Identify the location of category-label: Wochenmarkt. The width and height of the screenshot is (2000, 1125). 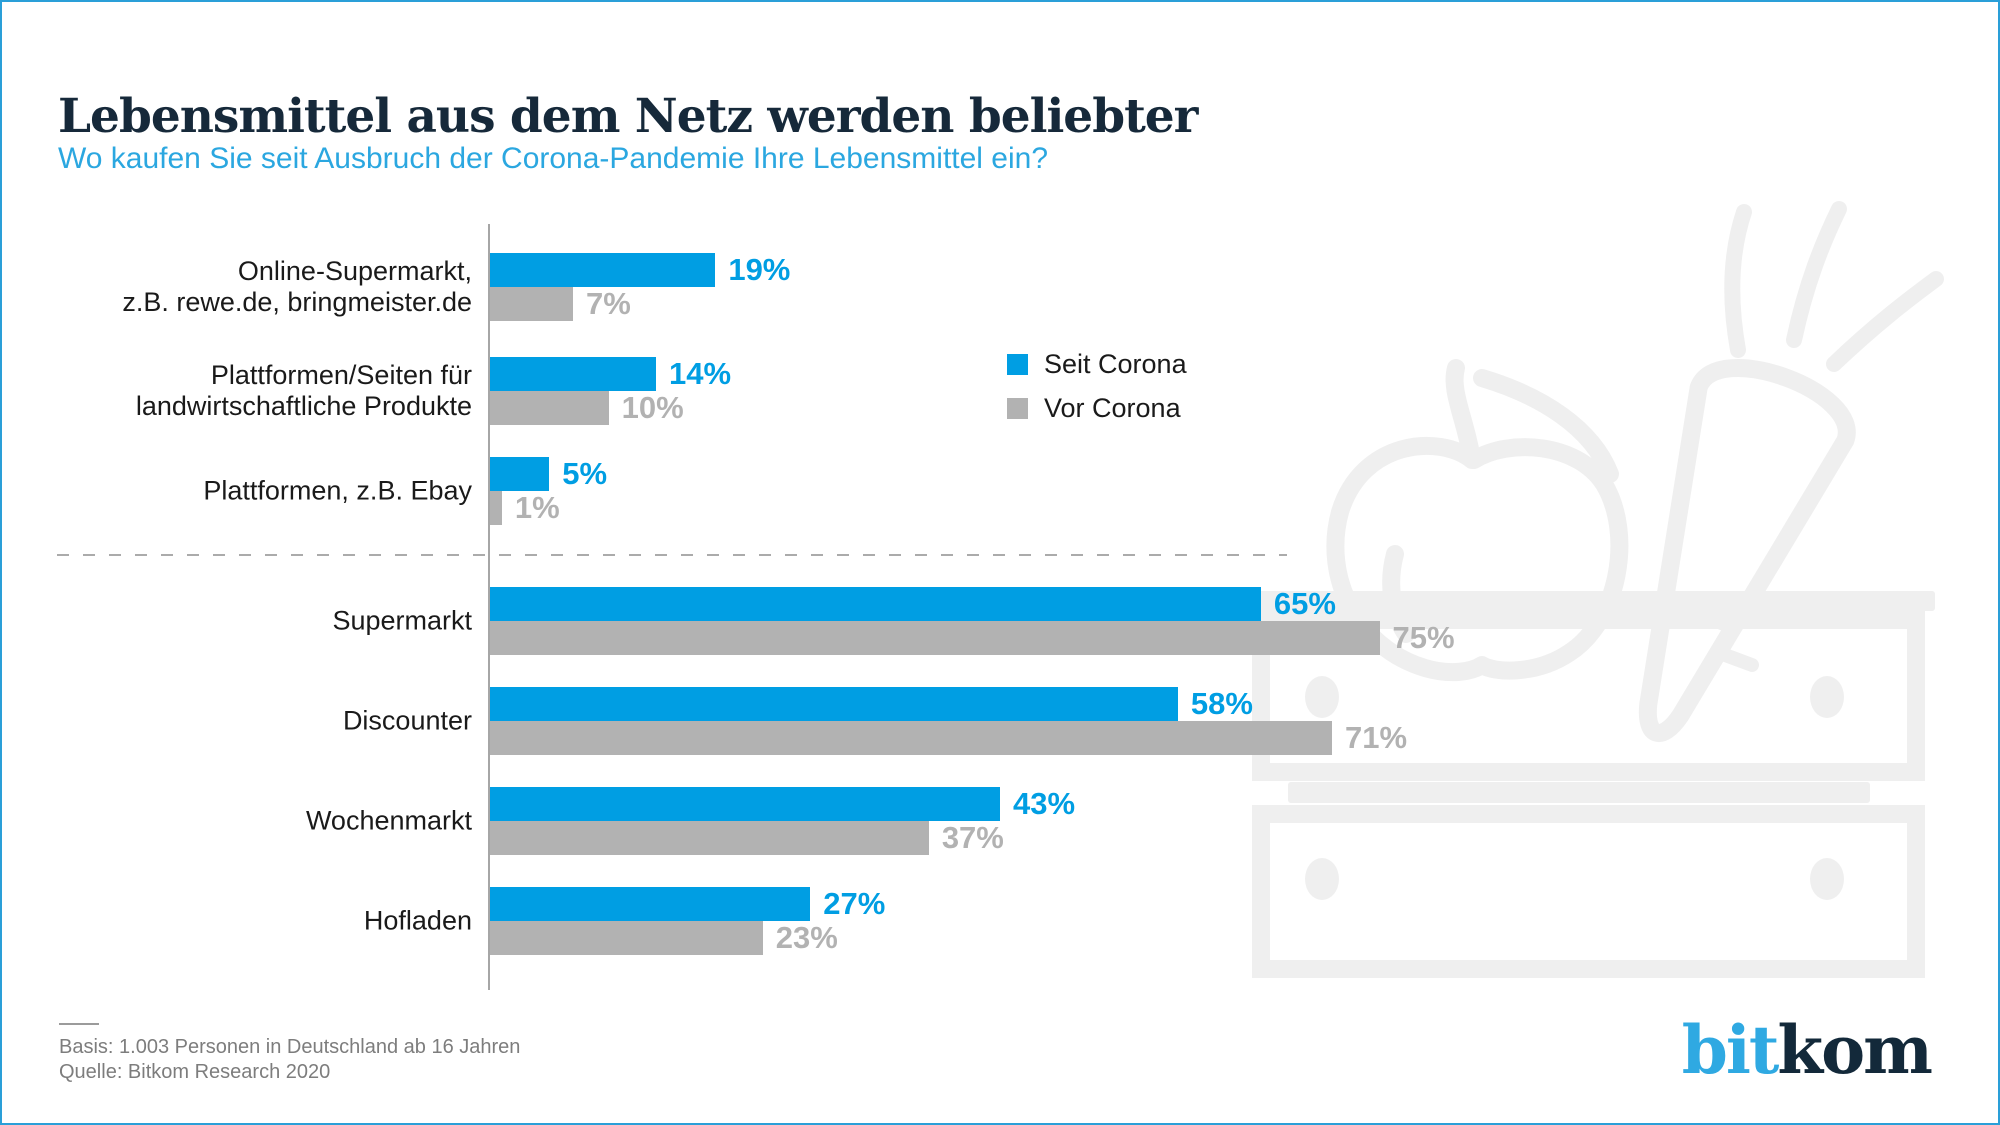
(257, 821).